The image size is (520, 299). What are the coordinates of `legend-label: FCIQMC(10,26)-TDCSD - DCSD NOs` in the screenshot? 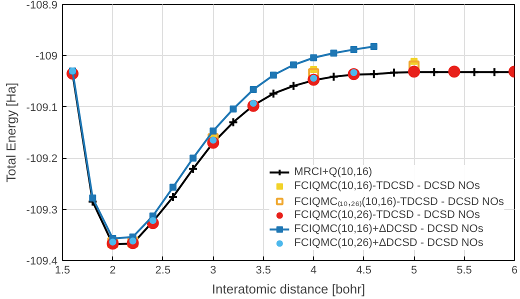 It's located at (387, 215).